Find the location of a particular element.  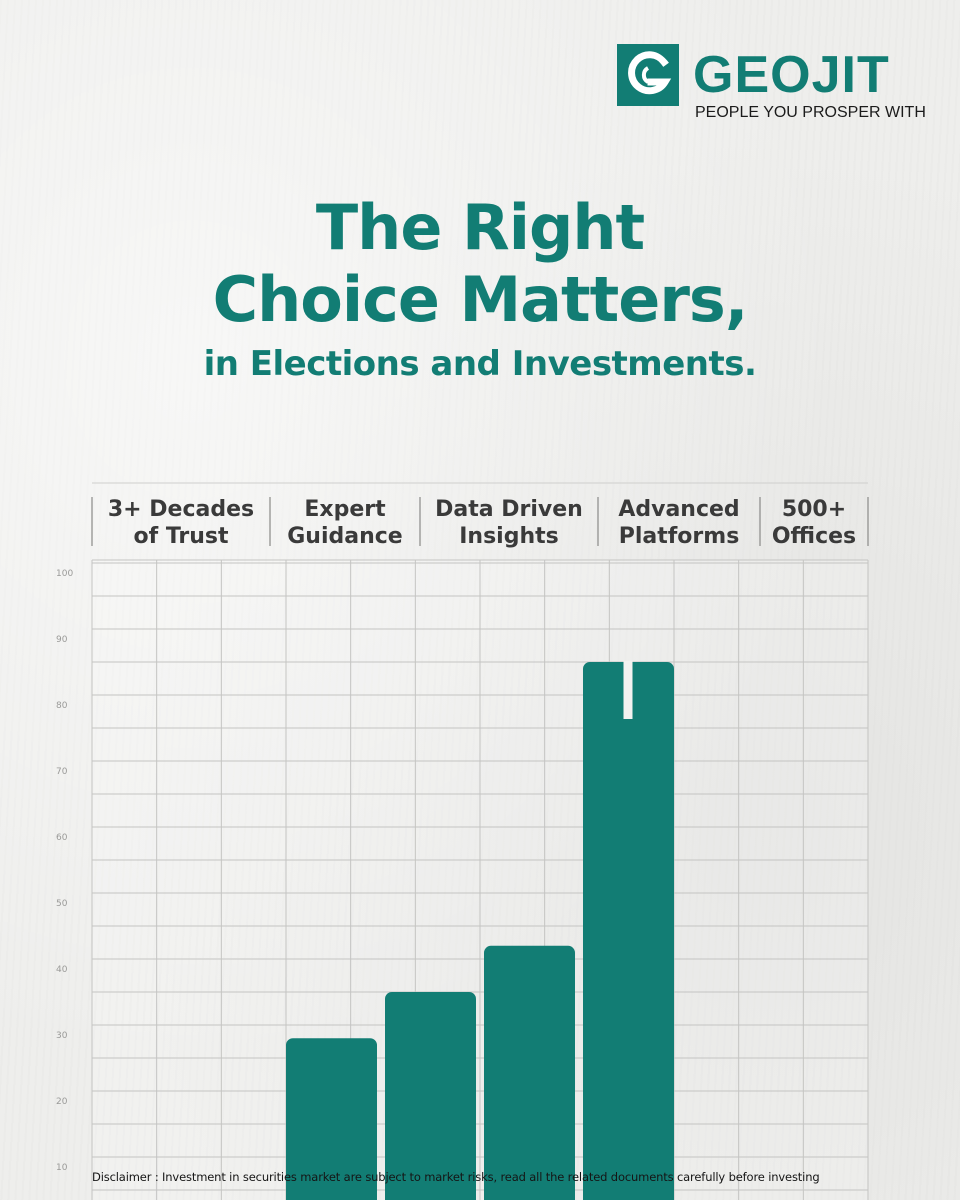

headline-line-2: Choice Matters, is located at coordinates (480, 299).